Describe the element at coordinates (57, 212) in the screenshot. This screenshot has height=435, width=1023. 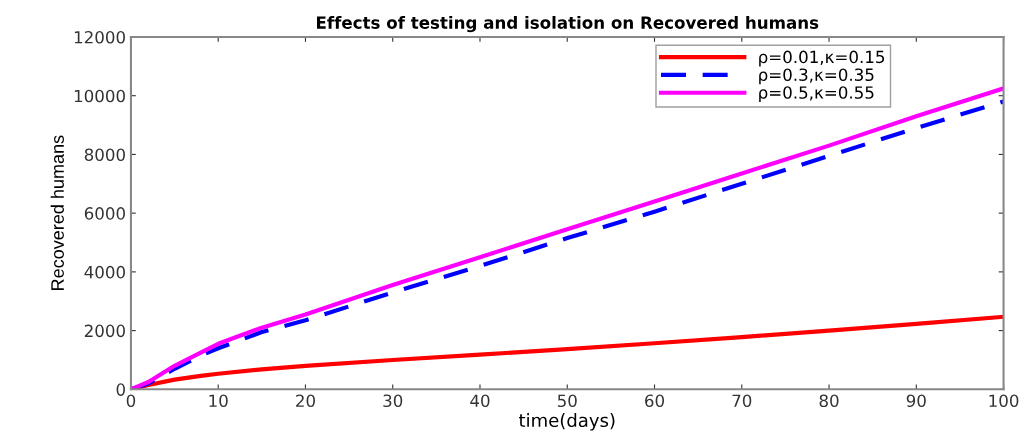
I see `y-axis-title: Recovered humans` at that location.